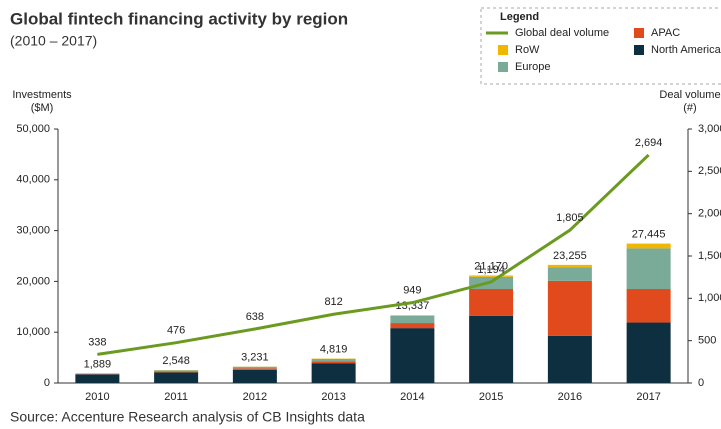  What do you see at coordinates (709, 171) in the screenshot?
I see `y2-tick-label: 2,500` at bounding box center [709, 171].